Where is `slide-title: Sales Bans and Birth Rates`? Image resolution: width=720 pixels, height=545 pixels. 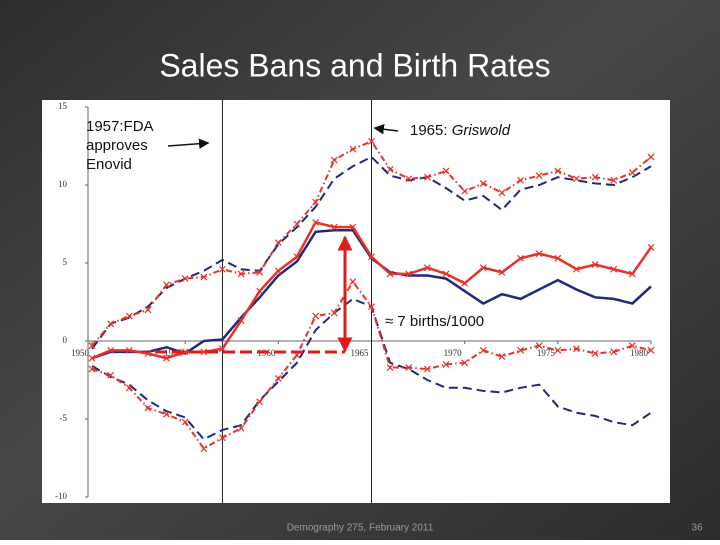 slide-title: Sales Bans and Birth Rates is located at coordinates (354, 65).